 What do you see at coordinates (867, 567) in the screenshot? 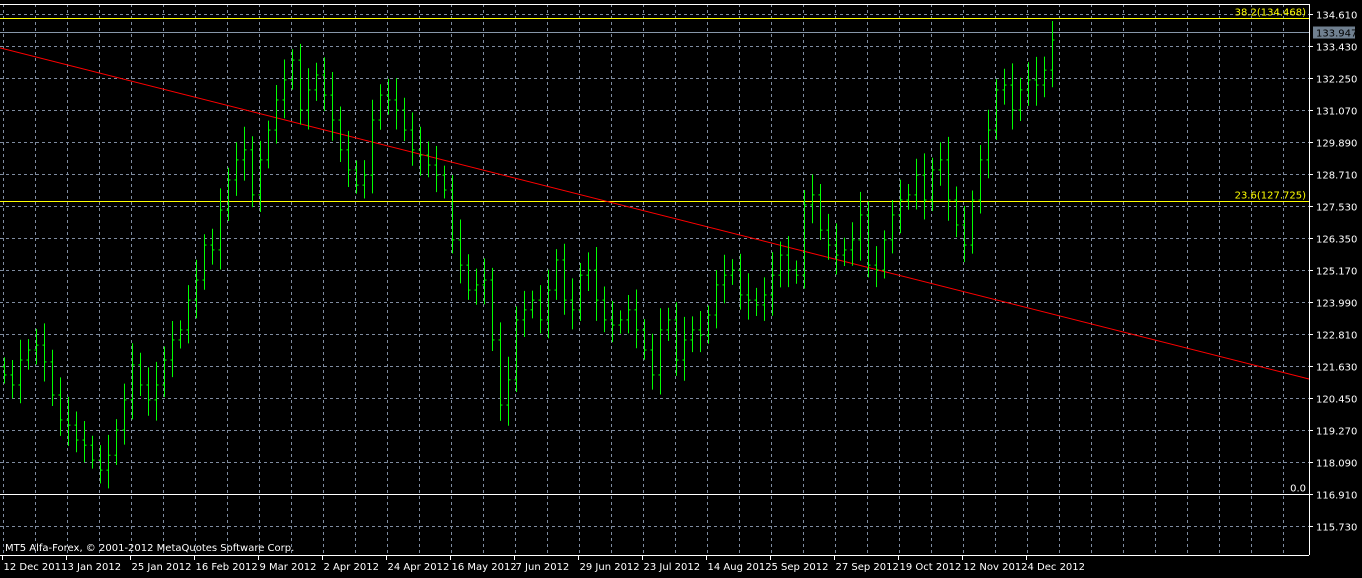
I see `x-tick-label: 27 Sep 2012` at bounding box center [867, 567].